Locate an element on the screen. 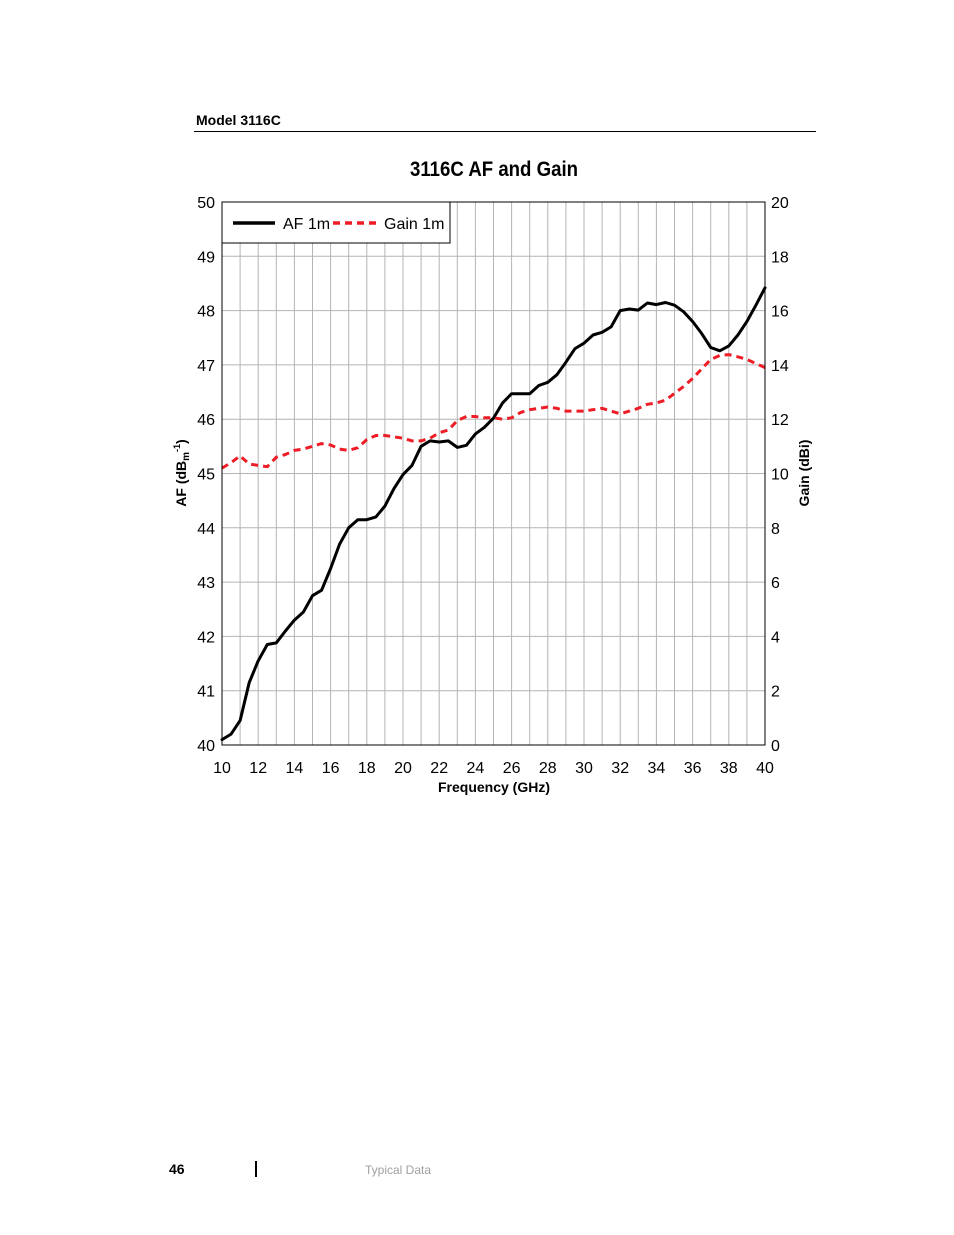  x-tick-label: 36 is located at coordinates (693, 768).